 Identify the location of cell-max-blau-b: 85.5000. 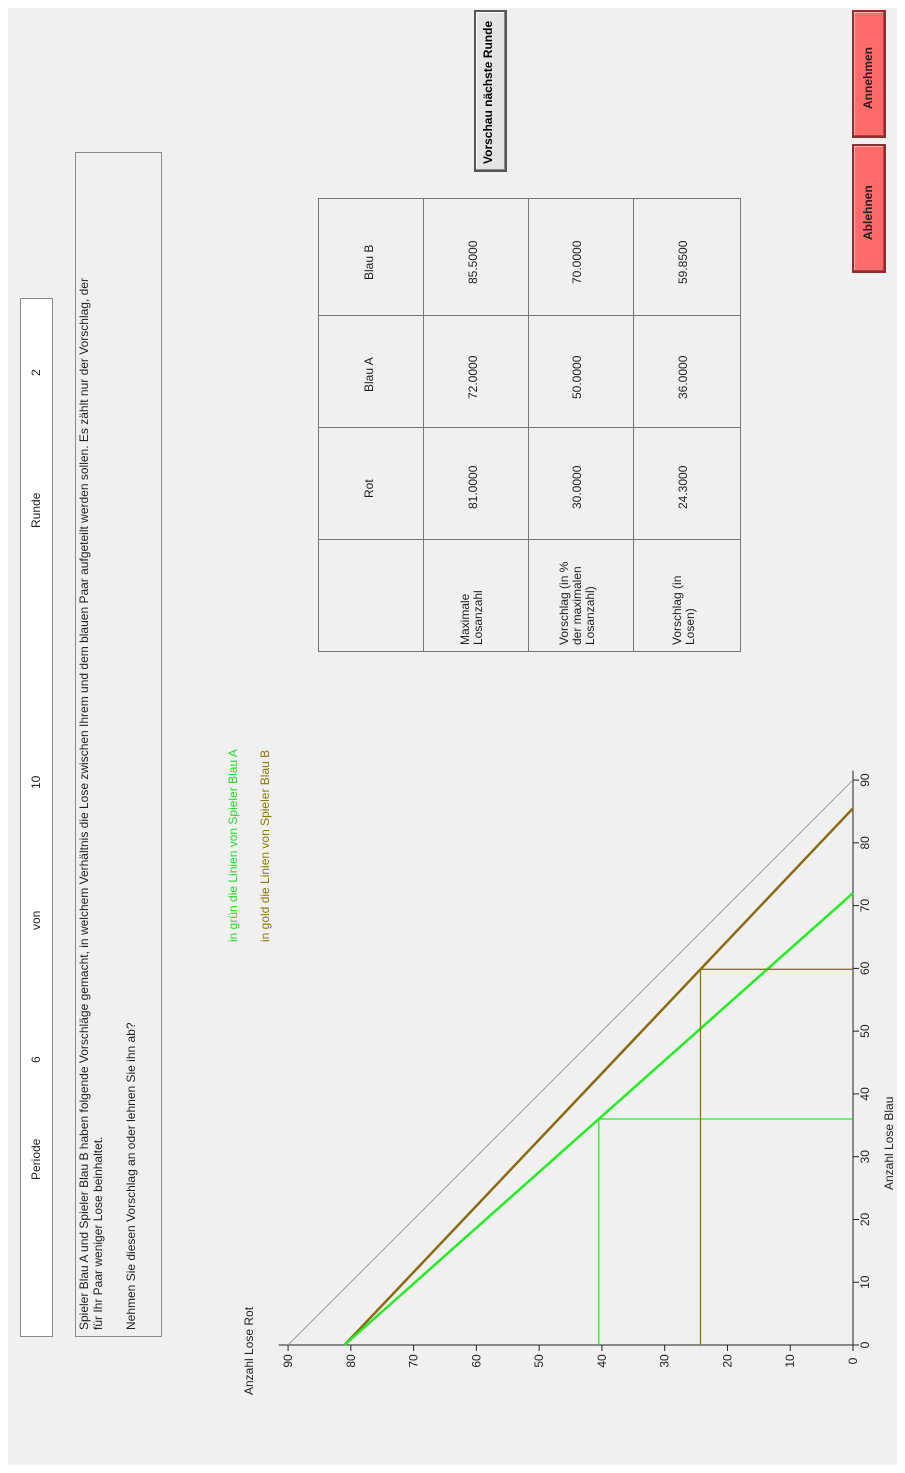
(473, 262).